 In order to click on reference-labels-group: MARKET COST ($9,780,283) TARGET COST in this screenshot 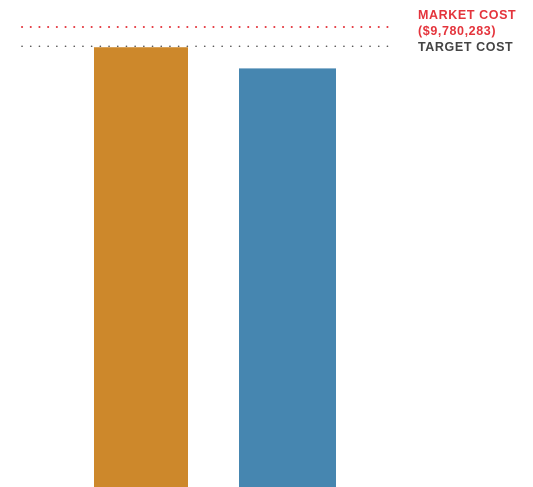, I will do `click(467, 31)`.